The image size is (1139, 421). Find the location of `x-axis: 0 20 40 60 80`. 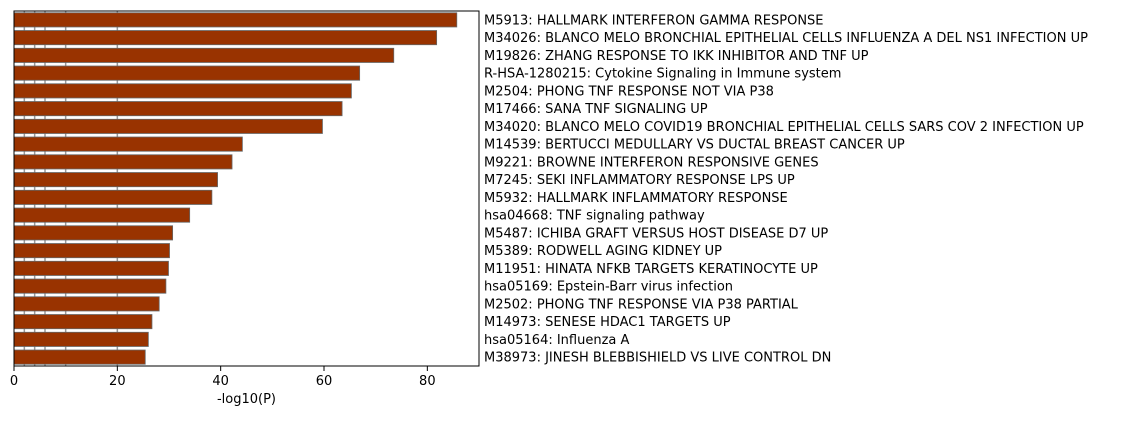

x-axis: 0 20 40 60 80 is located at coordinates (223, 377).